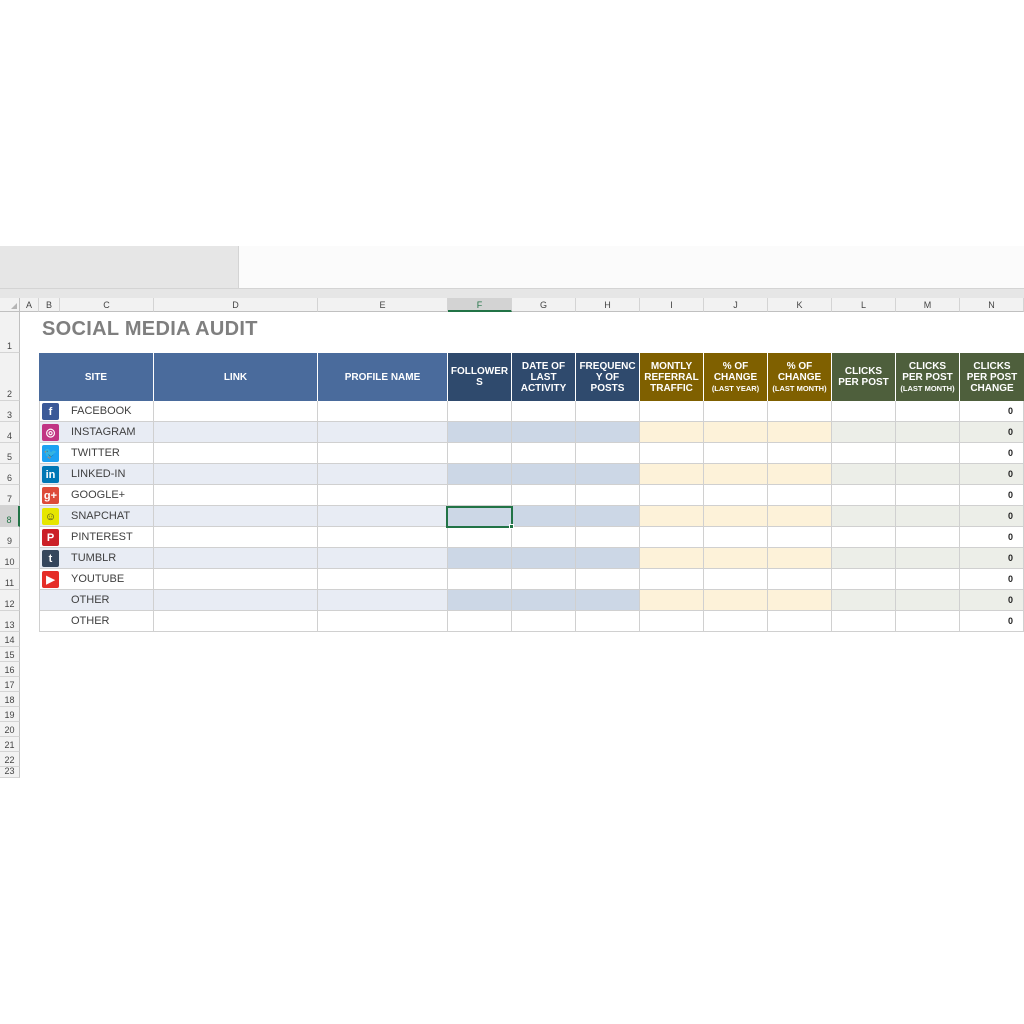 This screenshot has height=1024, width=1024. Describe the element at coordinates (96, 495) in the screenshot. I see `cell-site: g+ GOOGLE+` at that location.